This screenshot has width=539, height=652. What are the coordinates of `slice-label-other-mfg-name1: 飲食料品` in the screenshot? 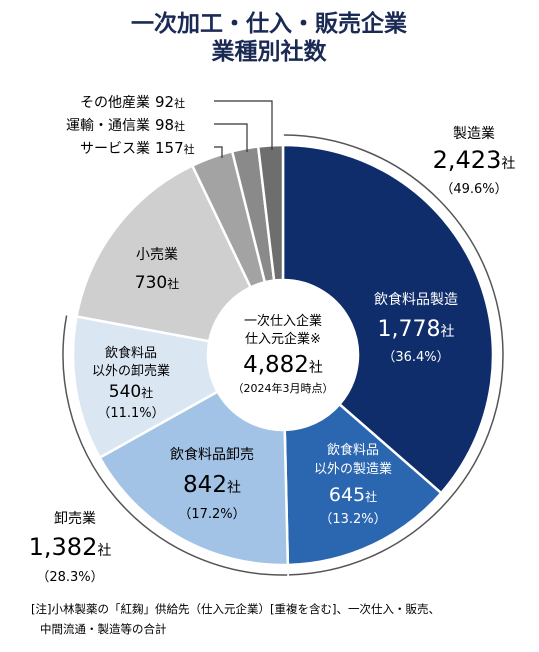 It's located at (353, 450).